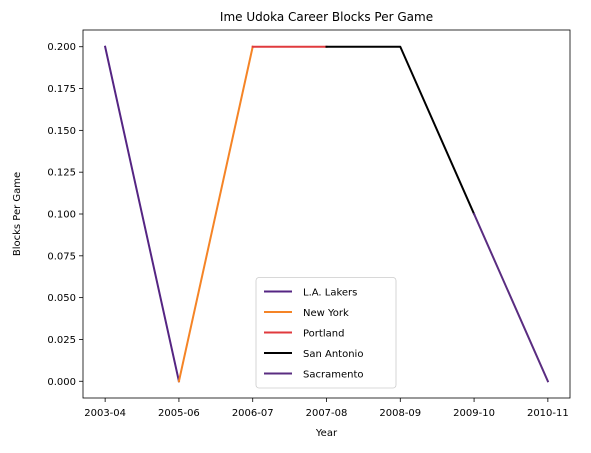 The image size is (591, 453). What do you see at coordinates (61, 256) in the screenshot?
I see `y-tick-label: 0.075` at bounding box center [61, 256].